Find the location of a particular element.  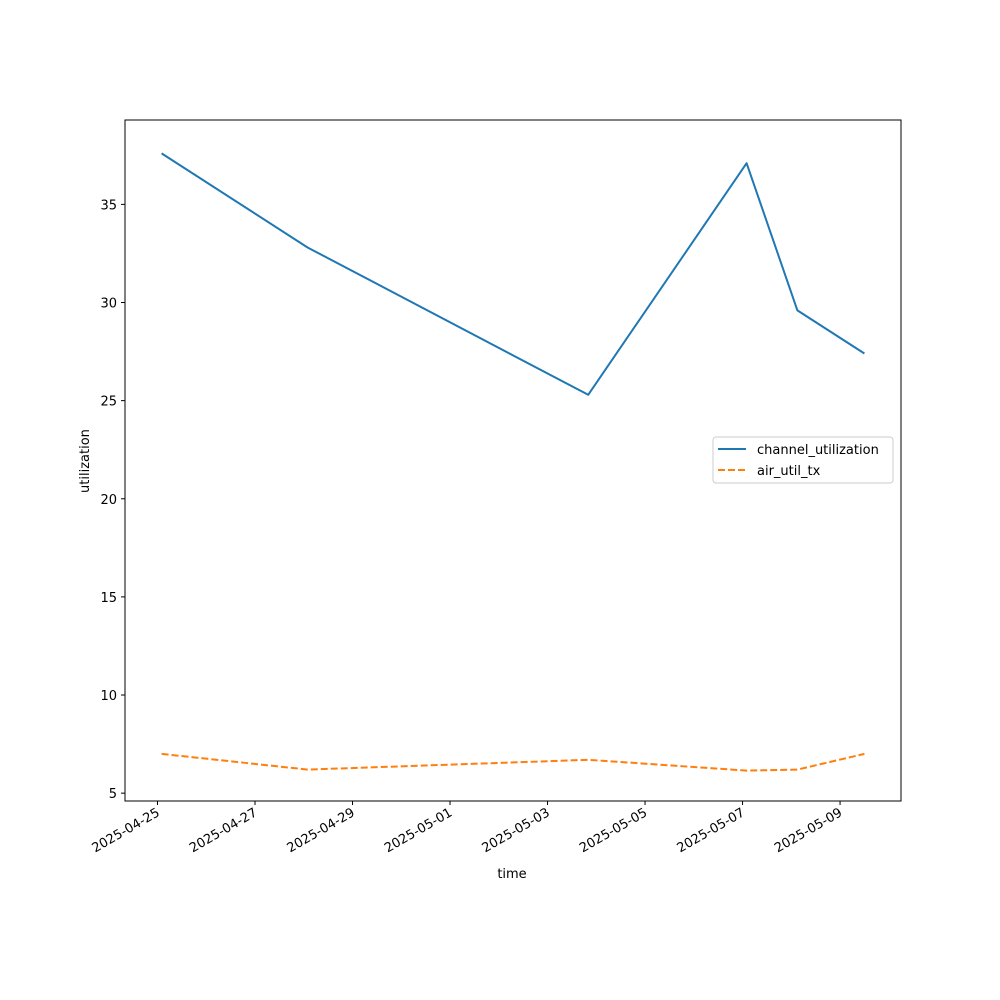

legend-frame is located at coordinates (803, 460).